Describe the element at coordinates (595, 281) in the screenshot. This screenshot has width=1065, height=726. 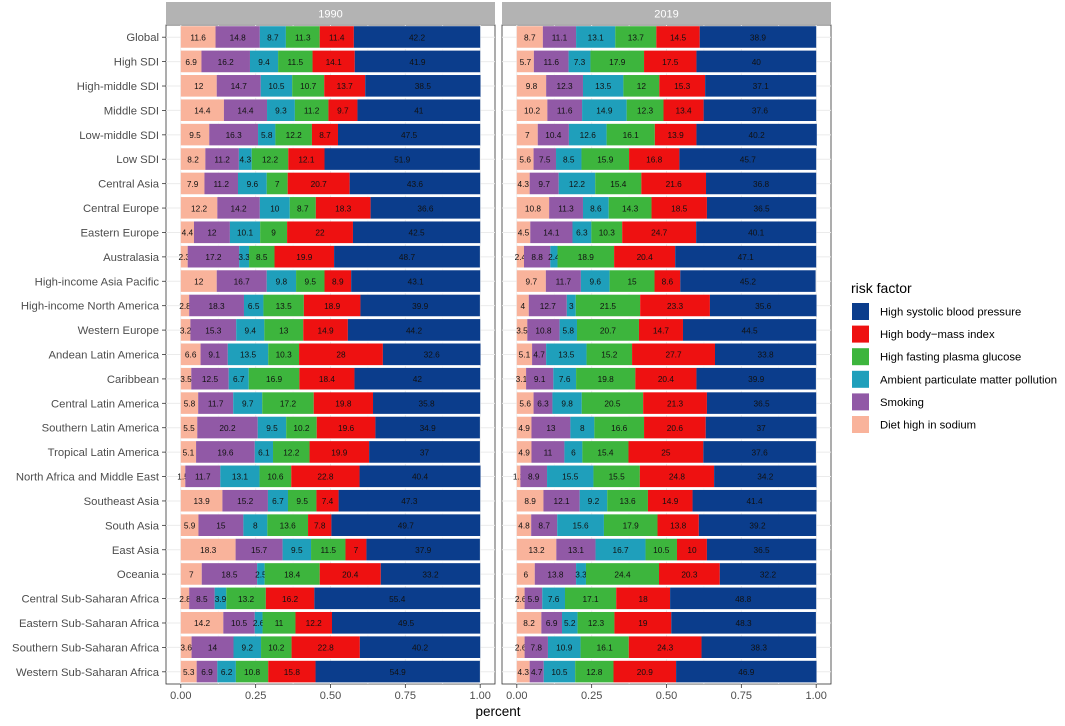
I see `bar-2019-high-income-asia-pacific-ambient-particulate-matter-pollution` at that location.